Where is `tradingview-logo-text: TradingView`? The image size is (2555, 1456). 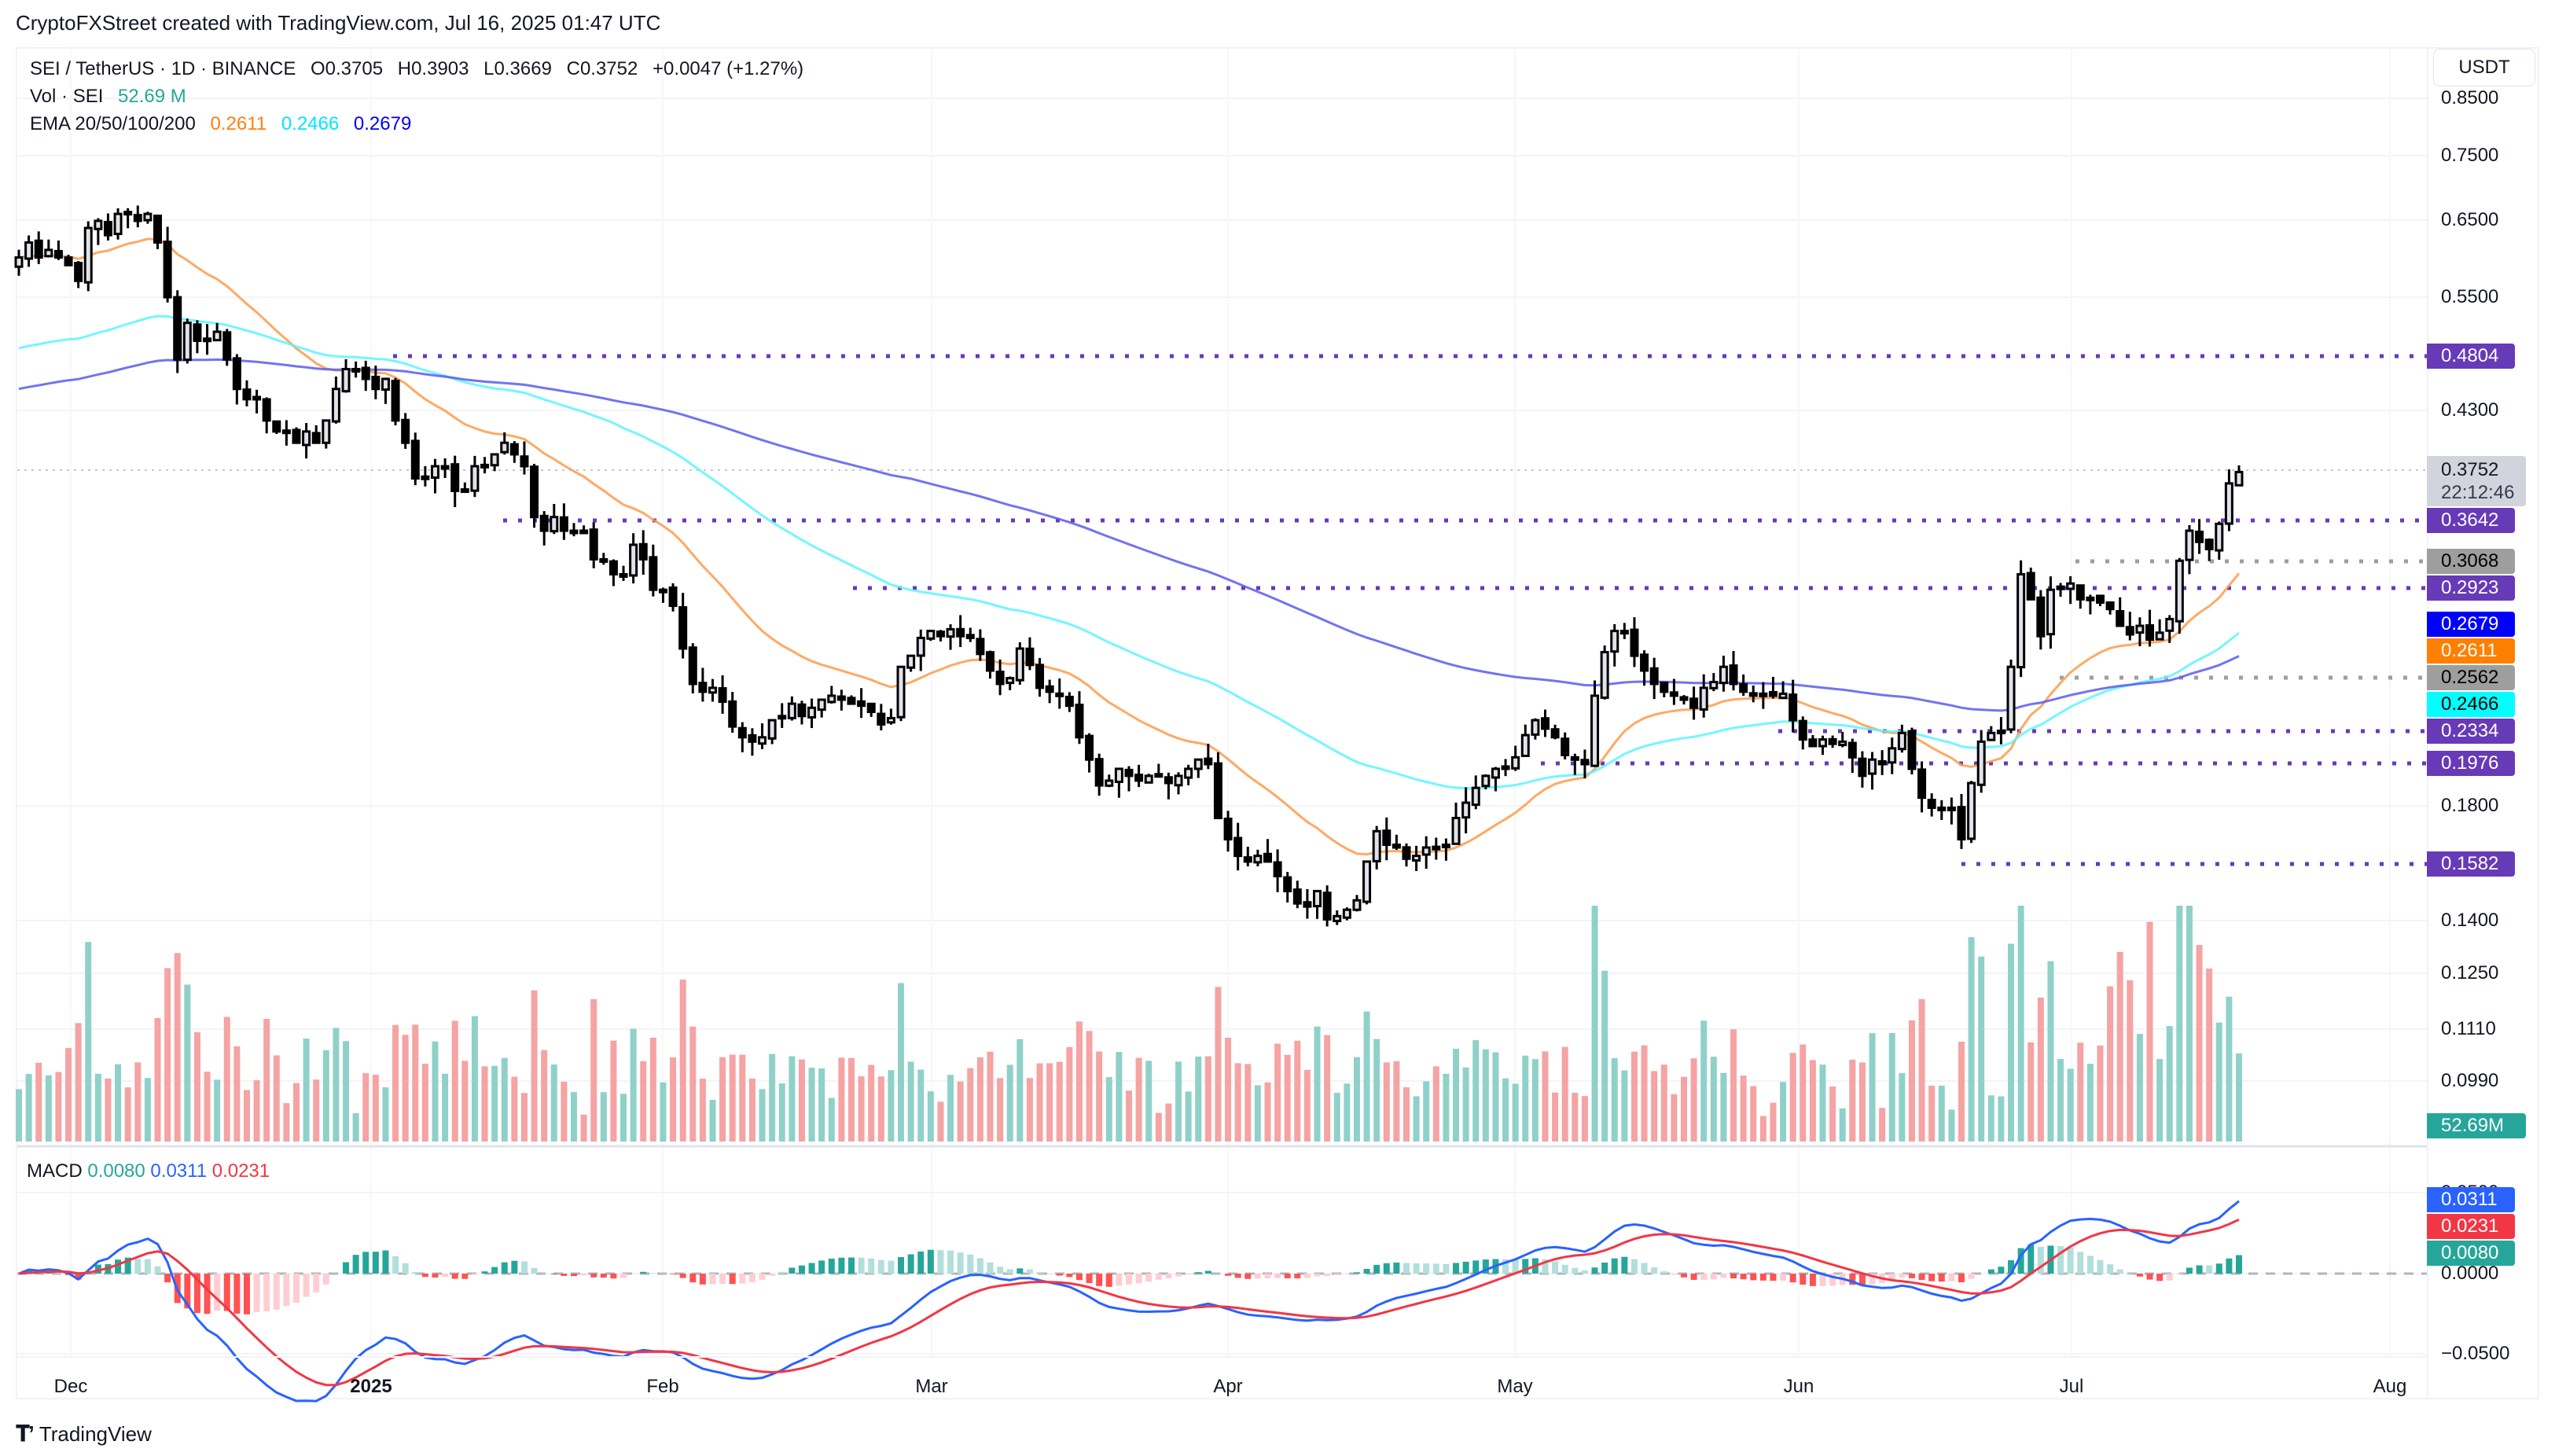 tradingview-logo-text: TradingView is located at coordinates (95, 1434).